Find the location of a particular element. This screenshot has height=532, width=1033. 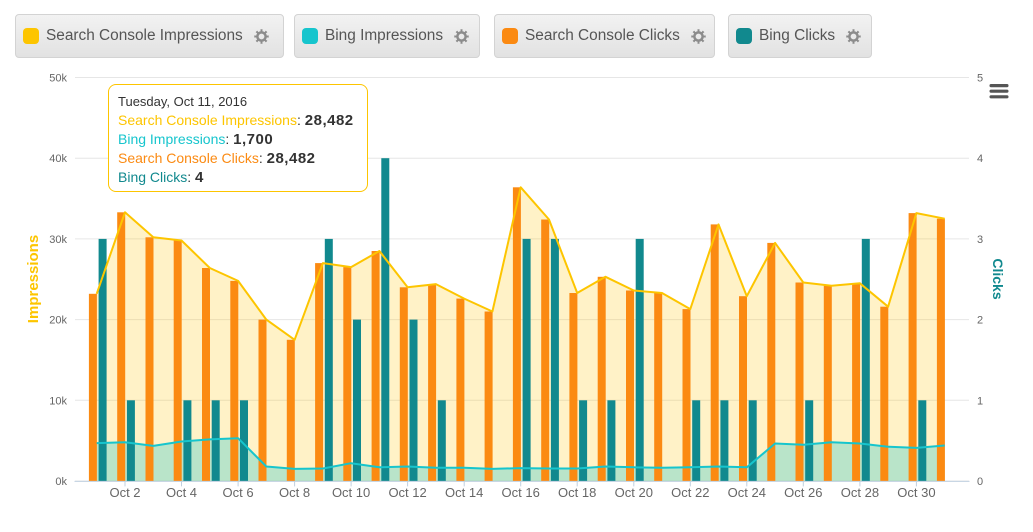

svg-text: 10k is located at coordinates (58, 401).